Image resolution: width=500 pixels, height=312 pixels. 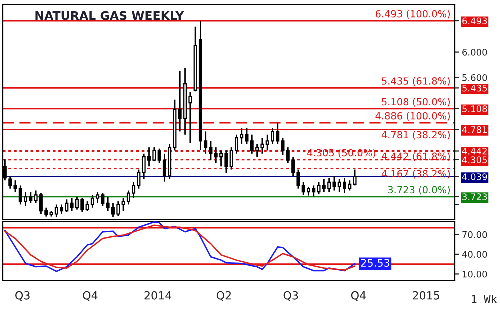 I want to click on ref-line-label: 4.781 (38.2%), so click(x=416, y=135).